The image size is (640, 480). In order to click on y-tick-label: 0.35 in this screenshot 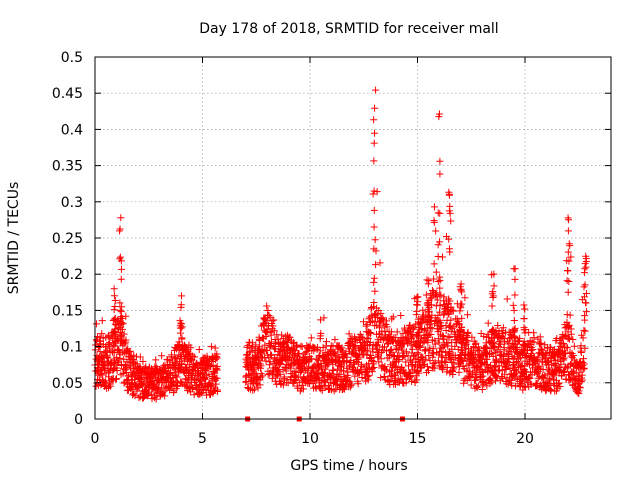, I will do `click(67, 167)`.